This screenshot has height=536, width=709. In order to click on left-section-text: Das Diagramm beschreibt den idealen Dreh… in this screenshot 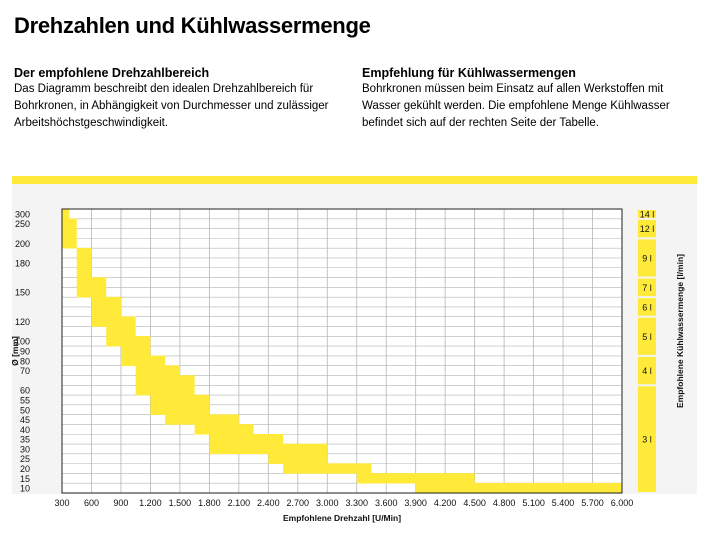, I will do `click(171, 106)`.